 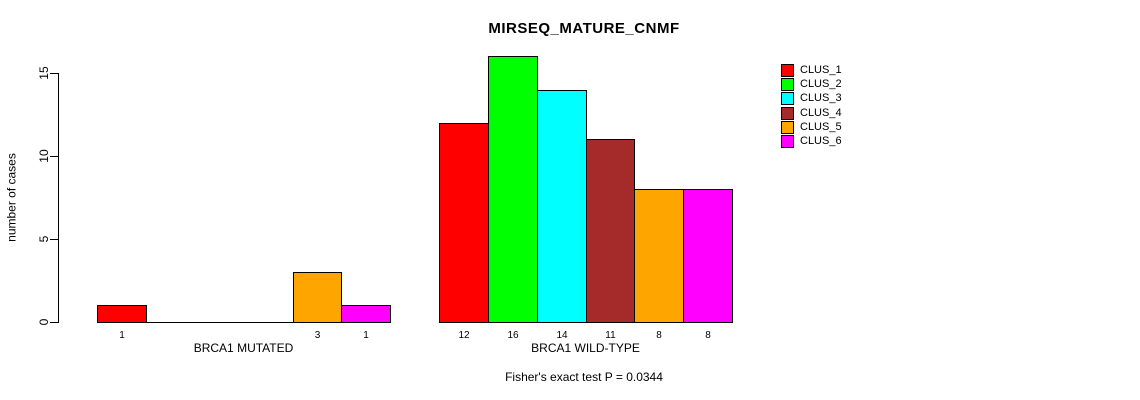 I want to click on legend-label-clus_6: CLUS_6, so click(x=821, y=141).